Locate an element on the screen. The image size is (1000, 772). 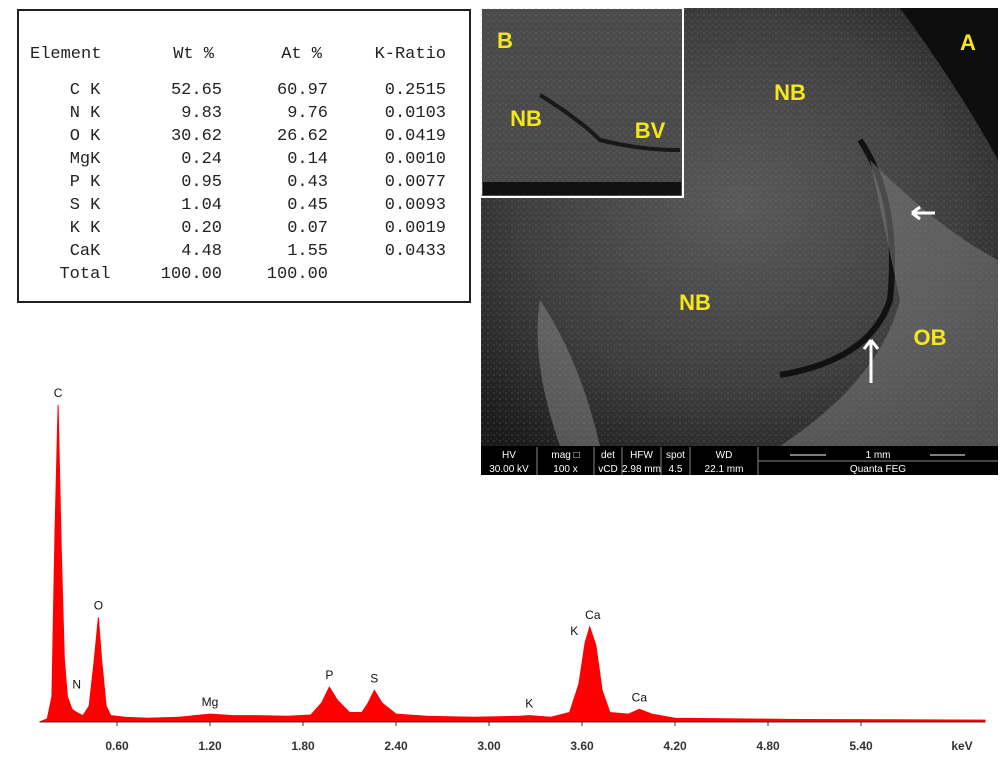
table-cell: N K is located at coordinates (85, 113).